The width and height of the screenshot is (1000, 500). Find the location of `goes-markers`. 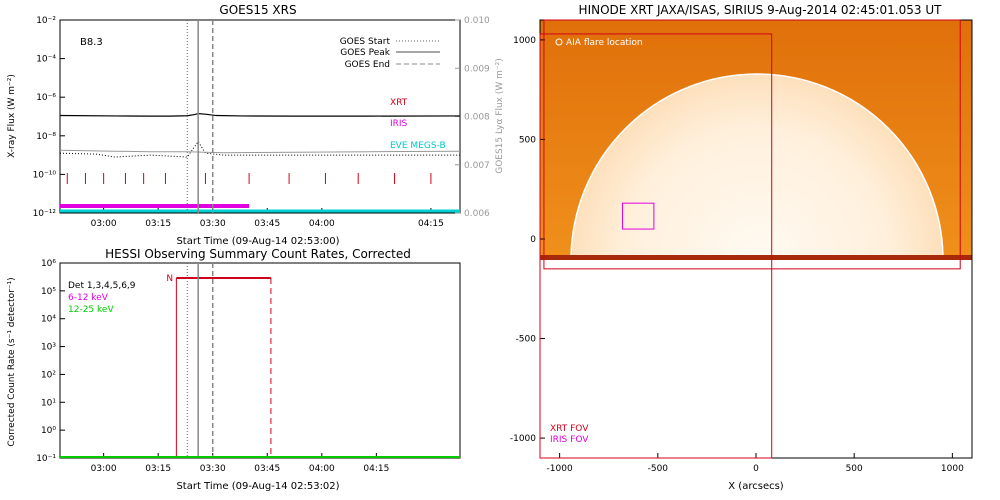

goes-markers is located at coordinates (200, 116).